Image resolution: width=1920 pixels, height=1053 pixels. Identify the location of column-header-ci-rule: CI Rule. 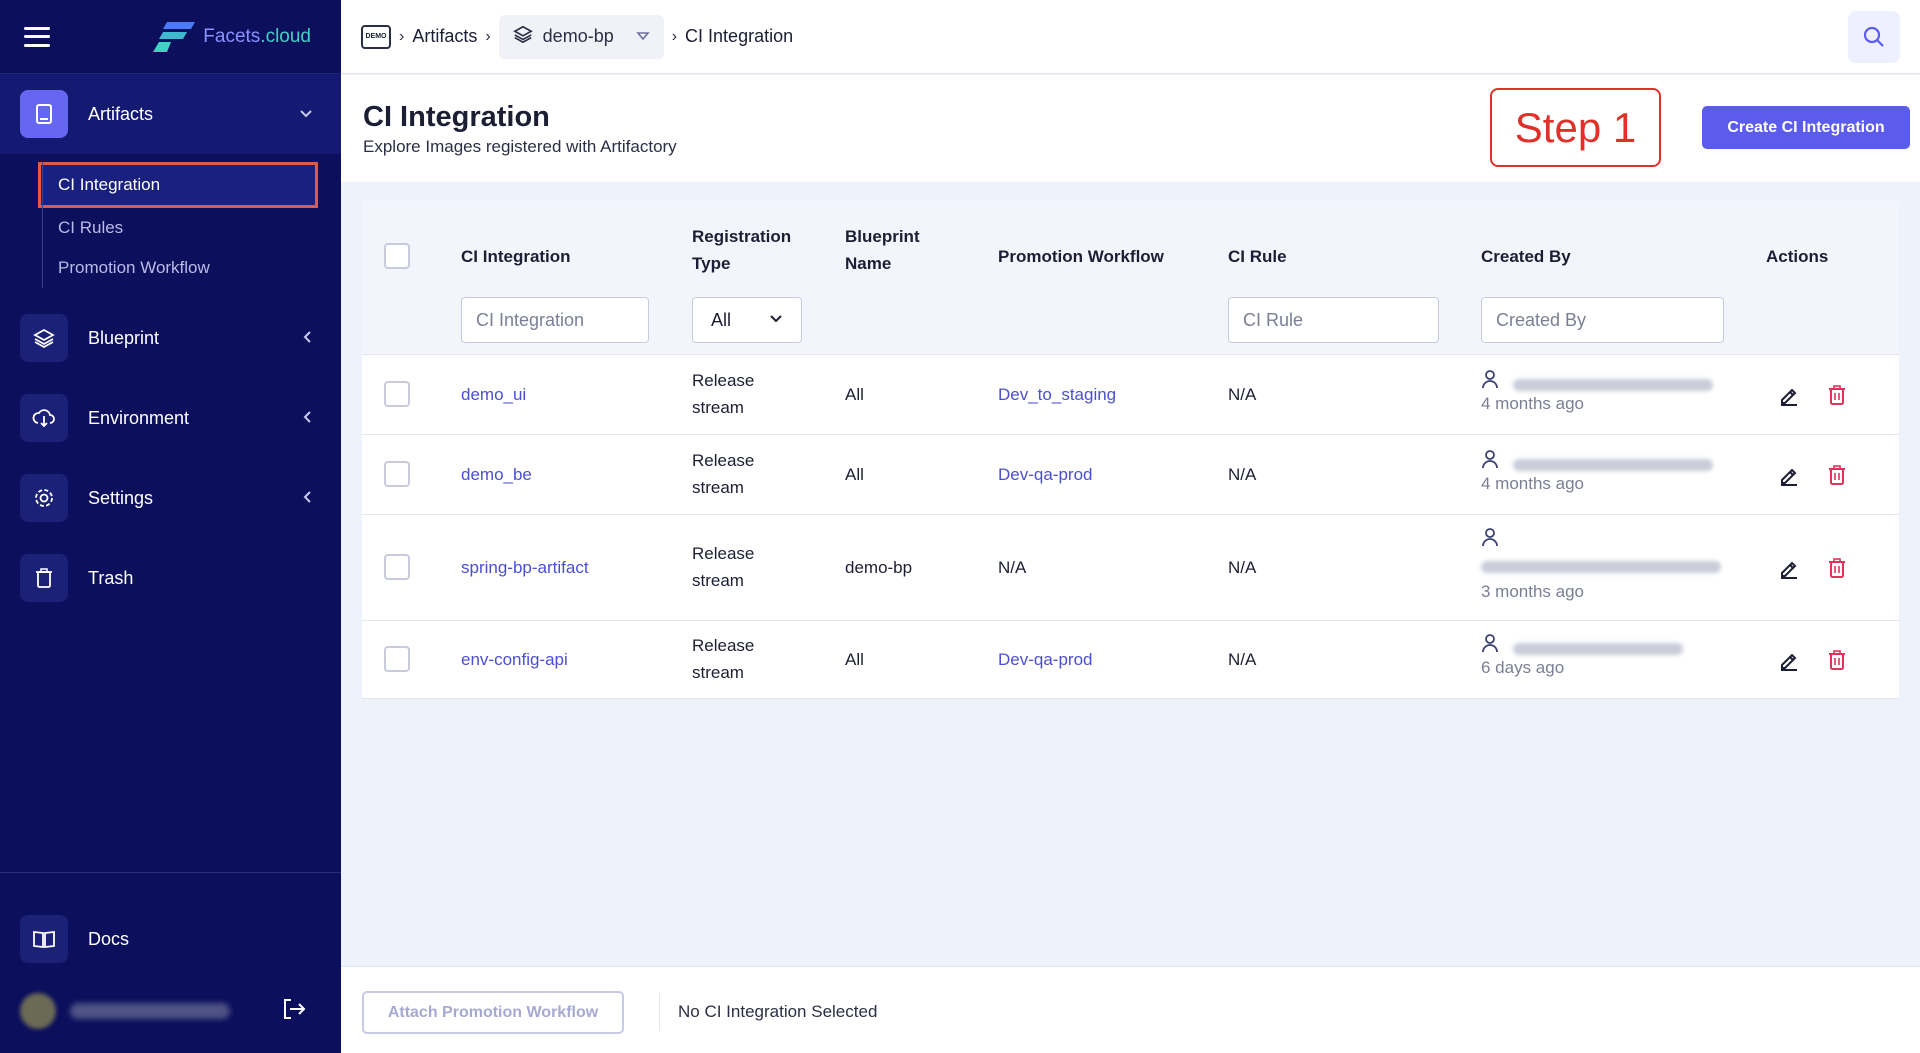
(1257, 256).